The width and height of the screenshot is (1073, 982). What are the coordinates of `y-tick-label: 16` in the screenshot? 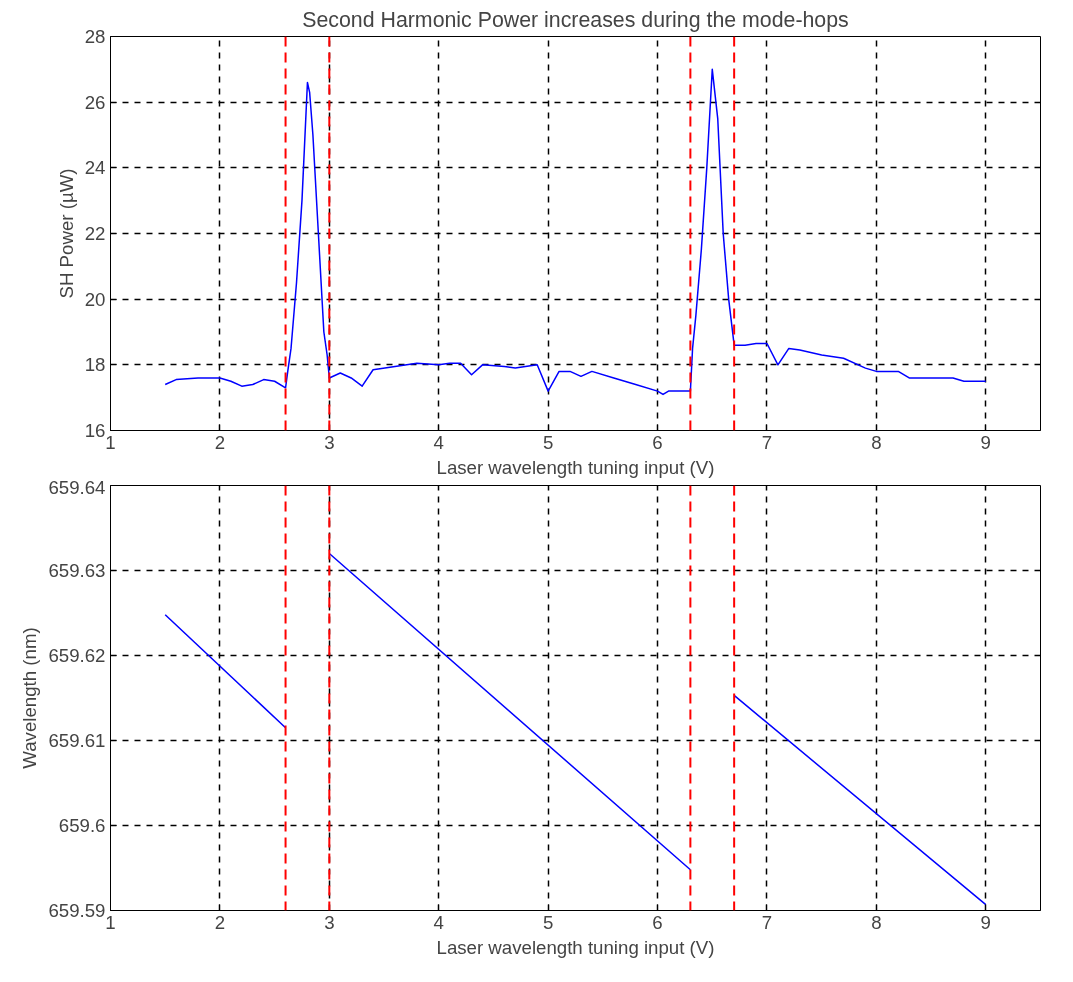 It's located at (95, 430).